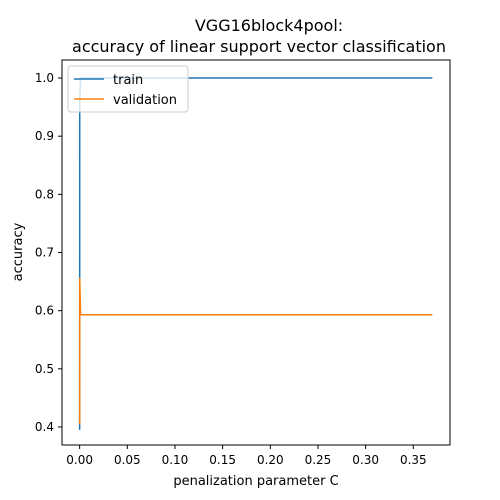 Image resolution: width=500 pixels, height=500 pixels. I want to click on x-tick-label: 0.10, so click(175, 460).